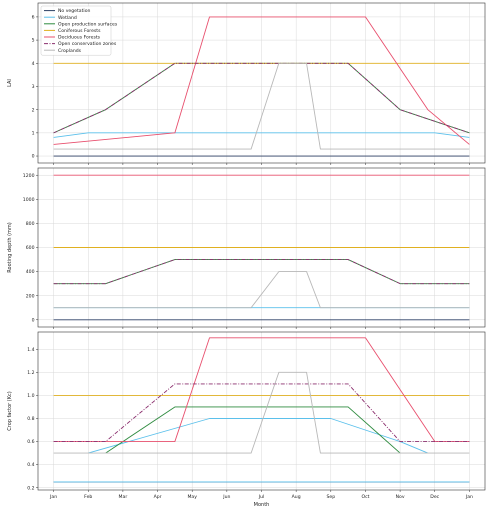  Describe the element at coordinates (70, 51) in the screenshot. I see `legend-label: Croplands` at that location.